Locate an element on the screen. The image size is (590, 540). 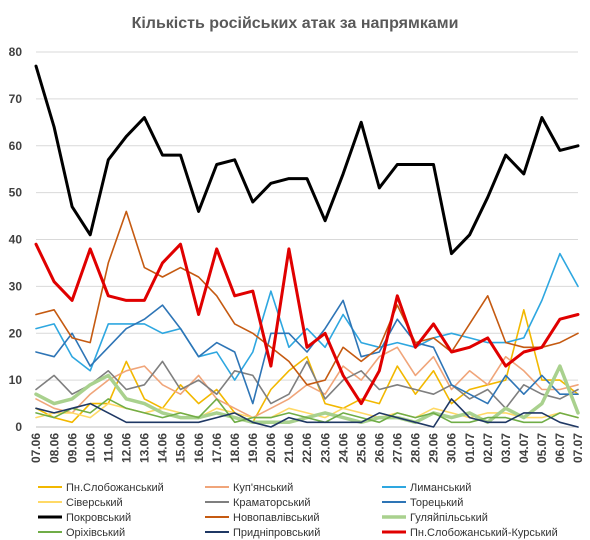
legend-label: Новопавлівський is located at coordinates (276, 518).